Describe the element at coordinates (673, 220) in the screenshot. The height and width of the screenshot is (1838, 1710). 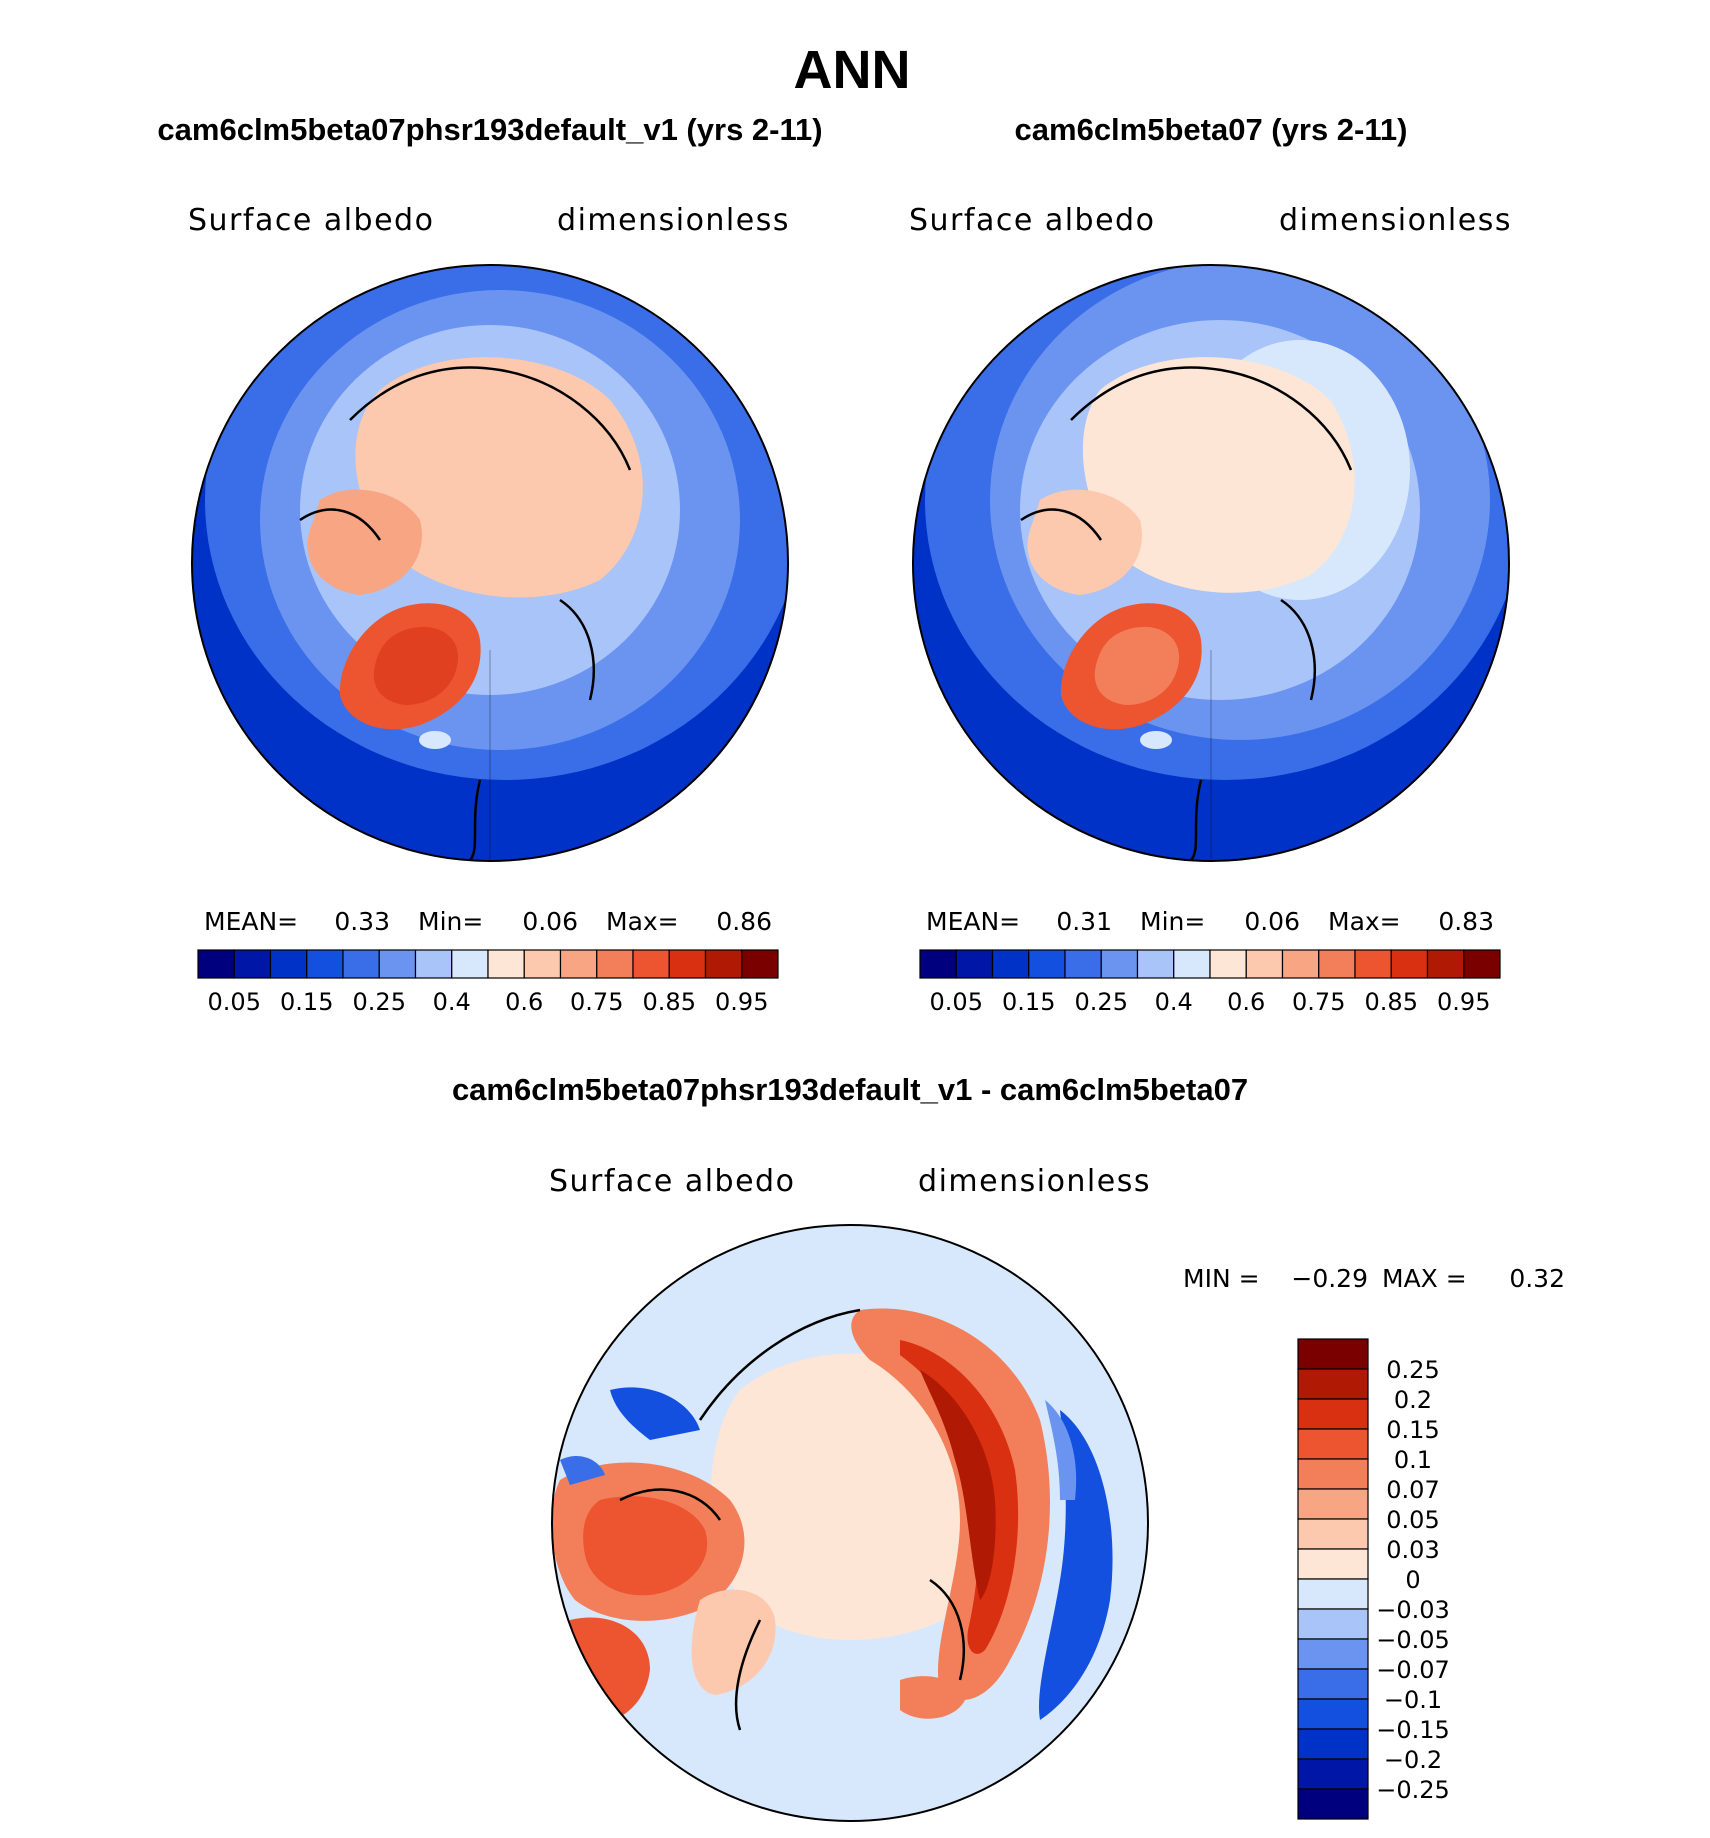
I see `panel-model-units: dimensionless` at that location.